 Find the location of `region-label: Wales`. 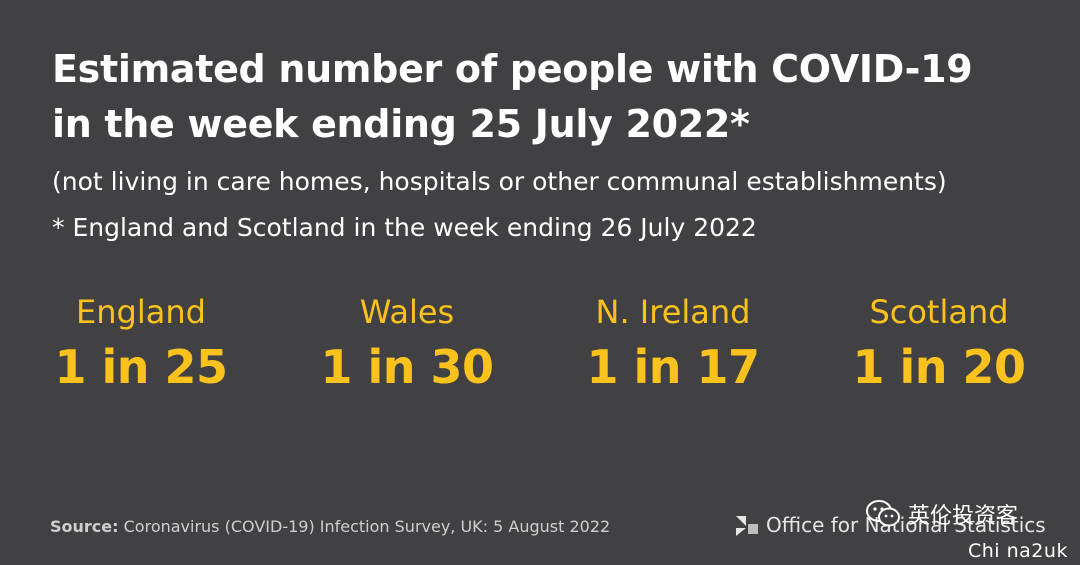

region-label: Wales is located at coordinates (407, 312).